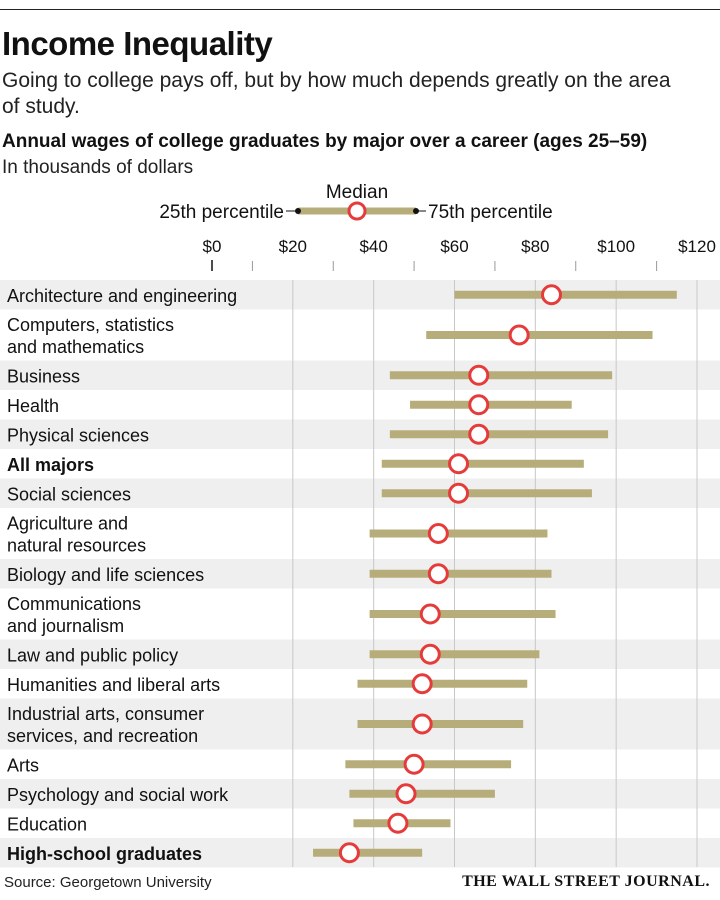 Image resolution: width=720 pixels, height=900 pixels. Describe the element at coordinates (616, 246) in the screenshot. I see `x-tick-label: $100` at that location.